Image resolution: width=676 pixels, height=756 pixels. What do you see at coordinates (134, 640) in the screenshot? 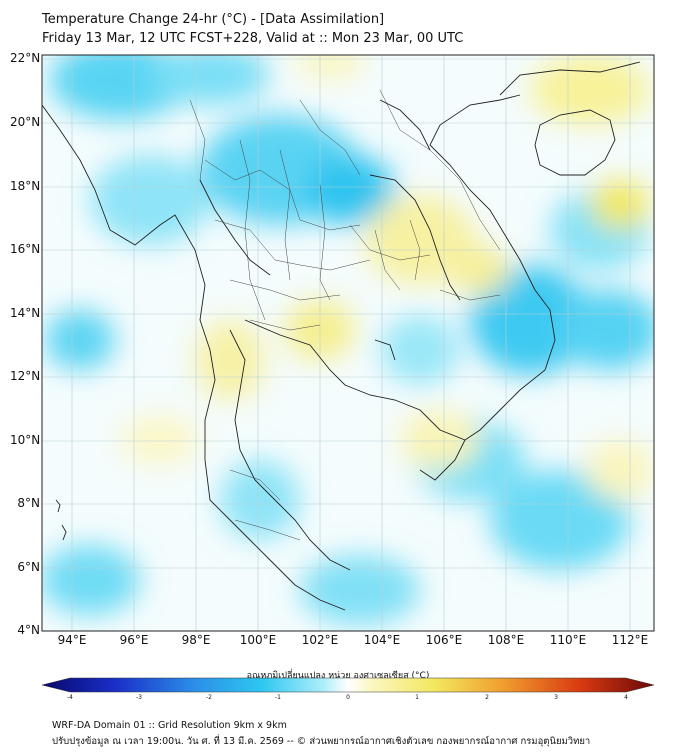
I see `lon-label-96e: 96°E` at bounding box center [134, 640].